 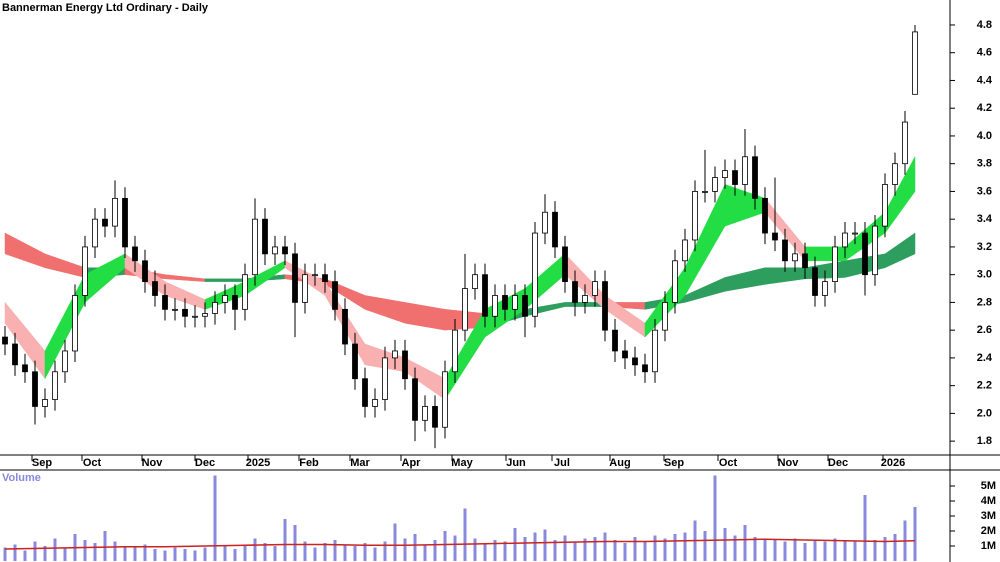 I want to click on y-tick-label: 4.8, so click(x=984, y=25).